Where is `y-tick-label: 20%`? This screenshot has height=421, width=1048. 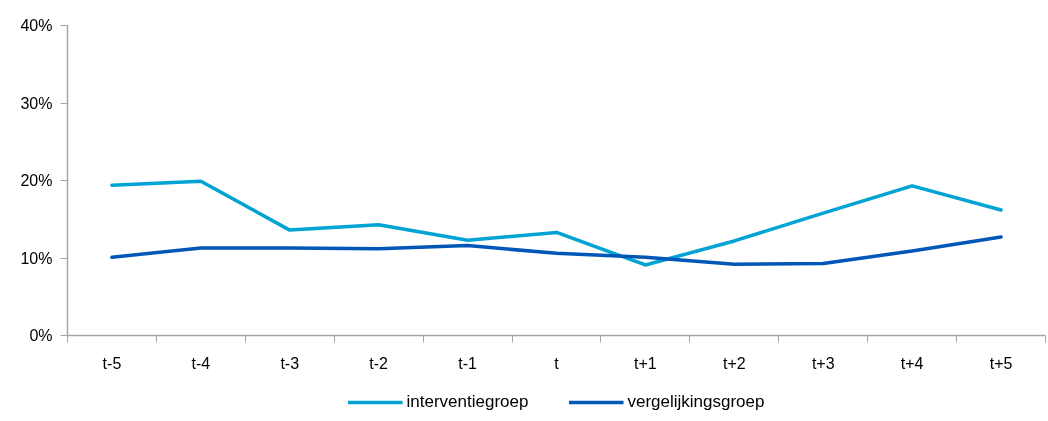
y-tick-label: 20% is located at coordinates (36, 180).